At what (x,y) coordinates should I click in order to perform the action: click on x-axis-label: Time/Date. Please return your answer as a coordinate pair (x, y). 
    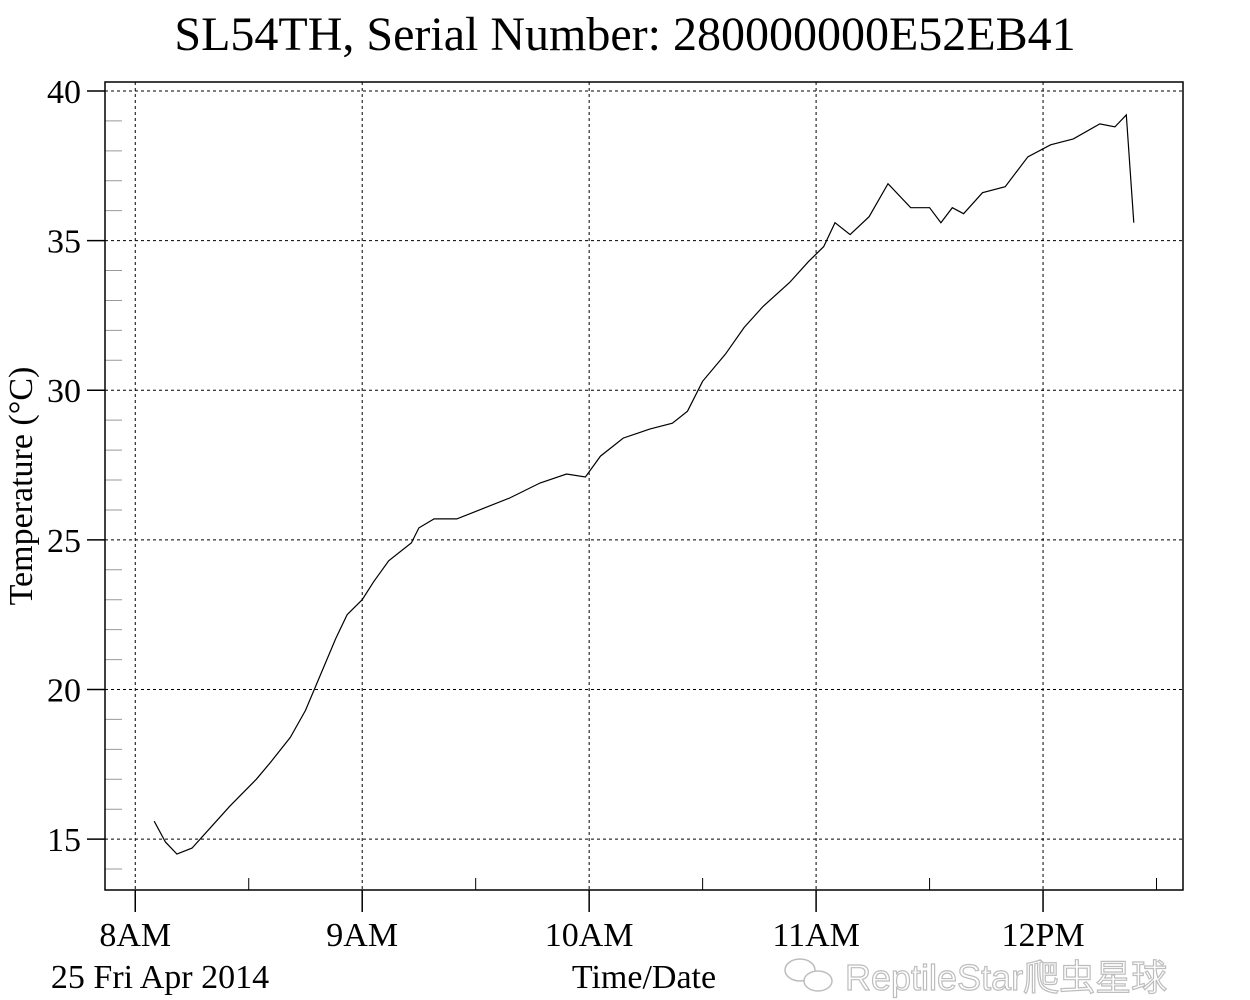
    Looking at the image, I should click on (644, 977).